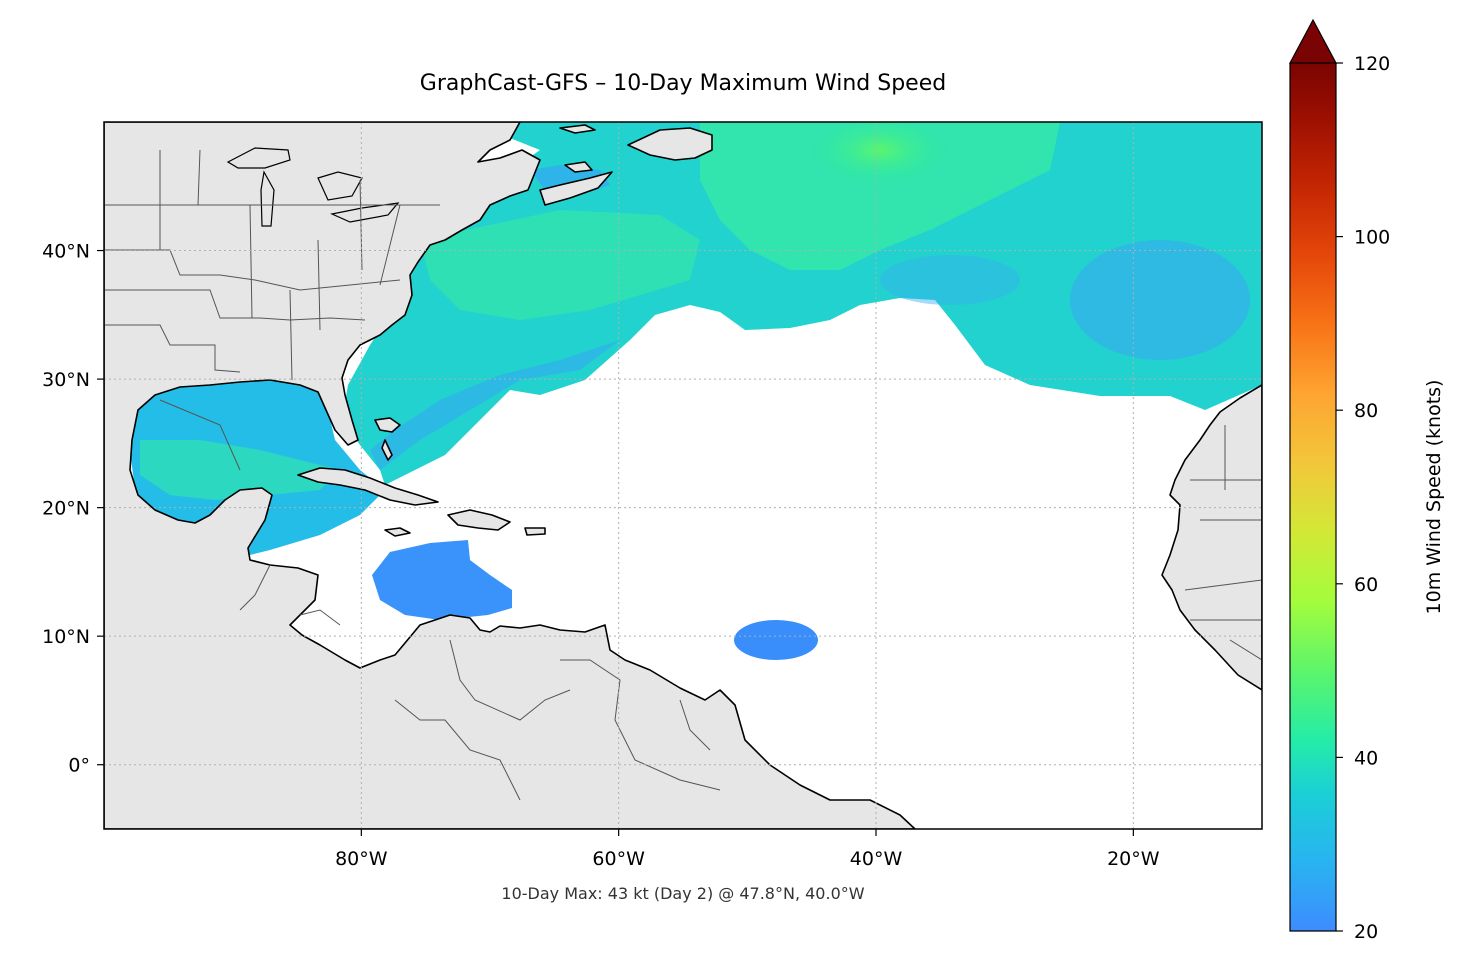 The height and width of the screenshot is (969, 1466). What do you see at coordinates (577, 129) in the screenshot?
I see `land-anticosti` at bounding box center [577, 129].